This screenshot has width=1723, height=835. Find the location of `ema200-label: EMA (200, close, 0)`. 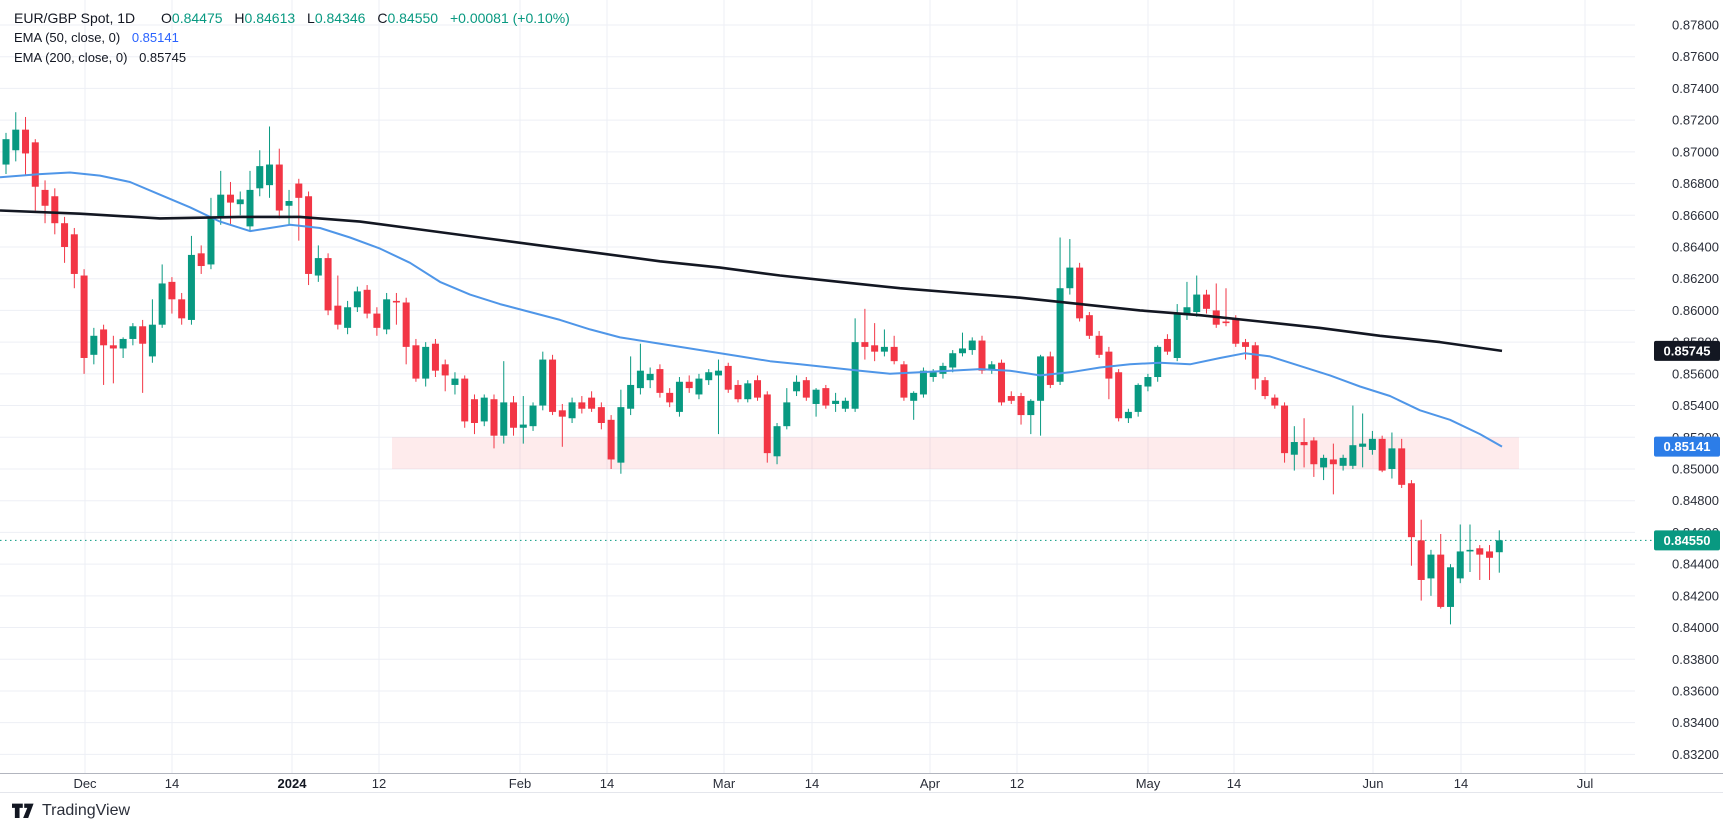

ema200-label: EMA (200, close, 0) is located at coordinates (71, 57).